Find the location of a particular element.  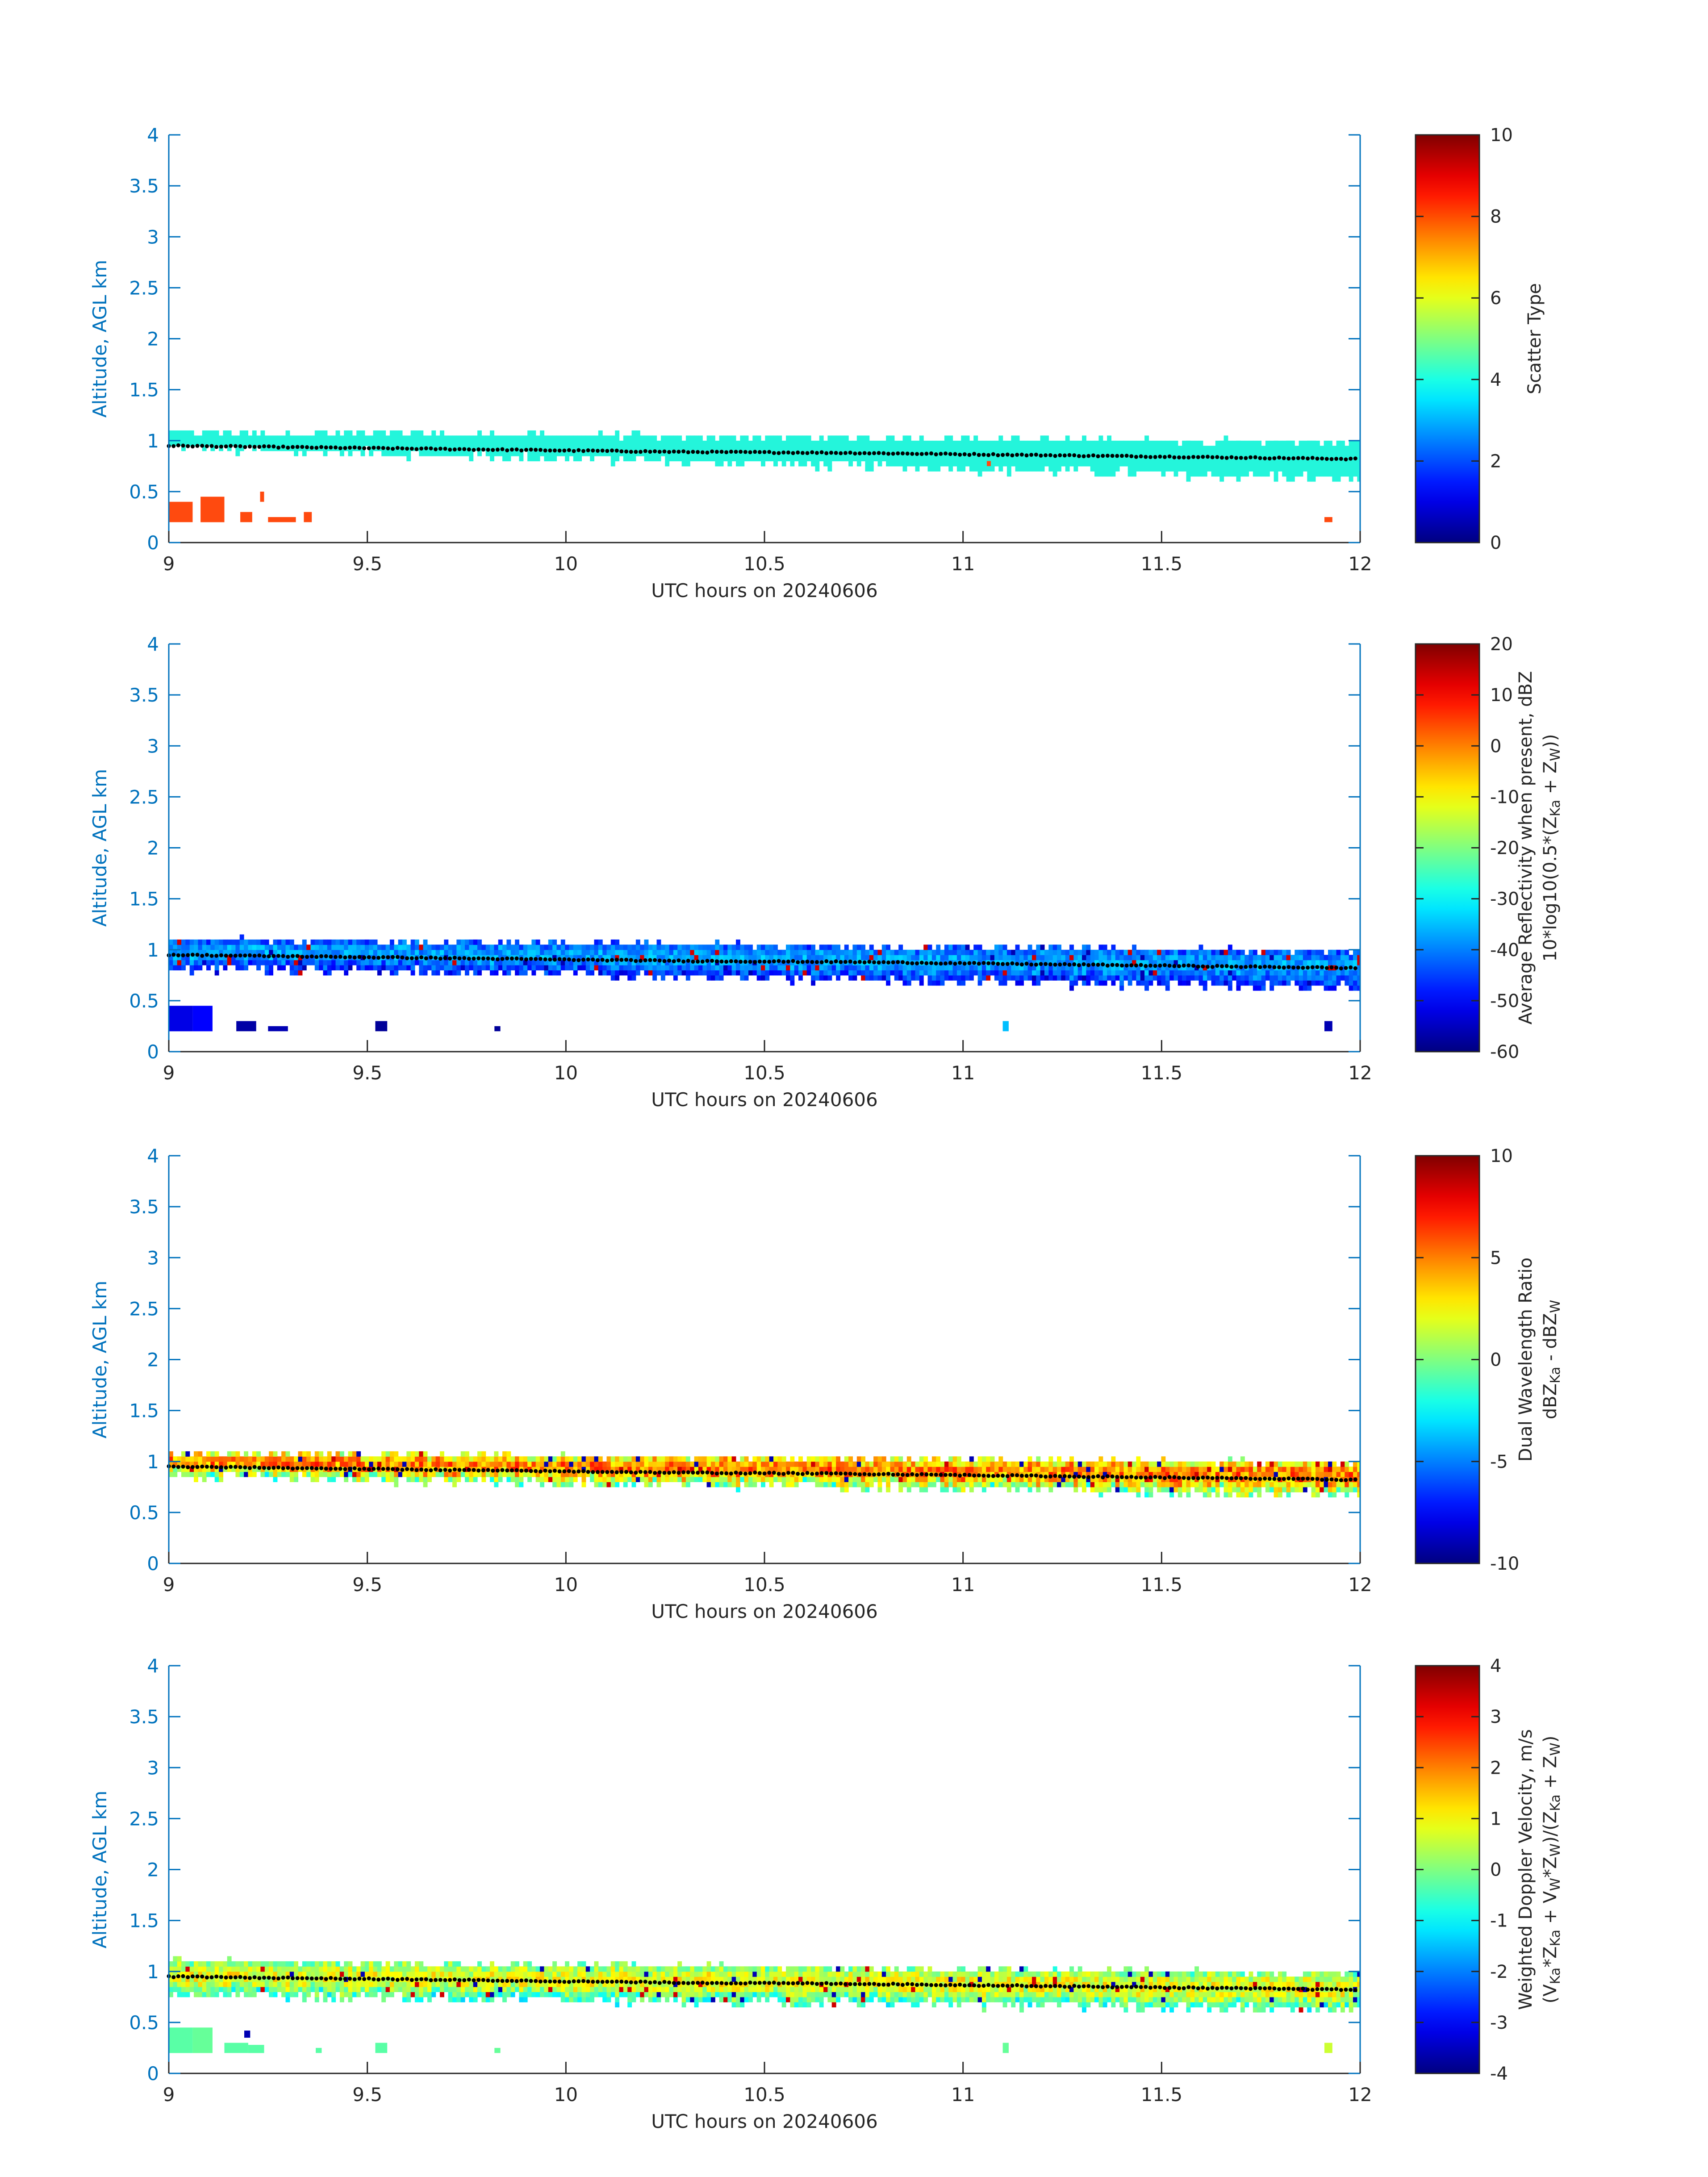

colorbar-tick-label: -50 is located at coordinates (1504, 1001).